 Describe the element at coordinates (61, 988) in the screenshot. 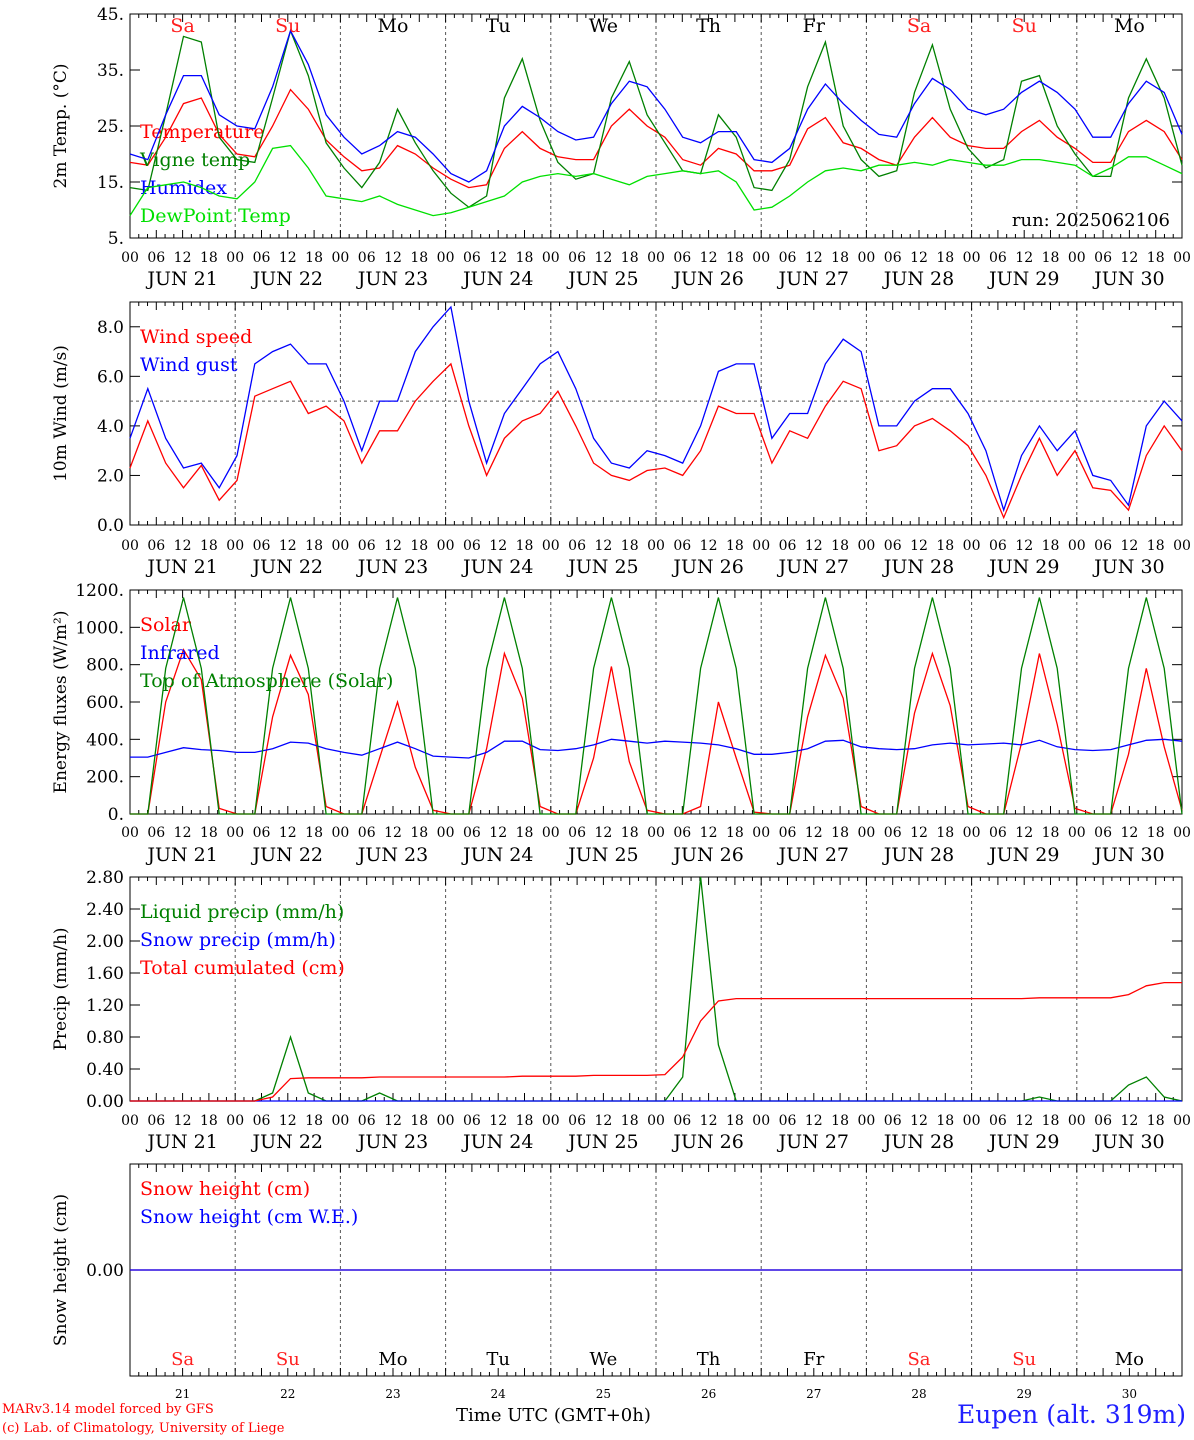

I see `y-axis-label: Precip (mm/h)` at that location.